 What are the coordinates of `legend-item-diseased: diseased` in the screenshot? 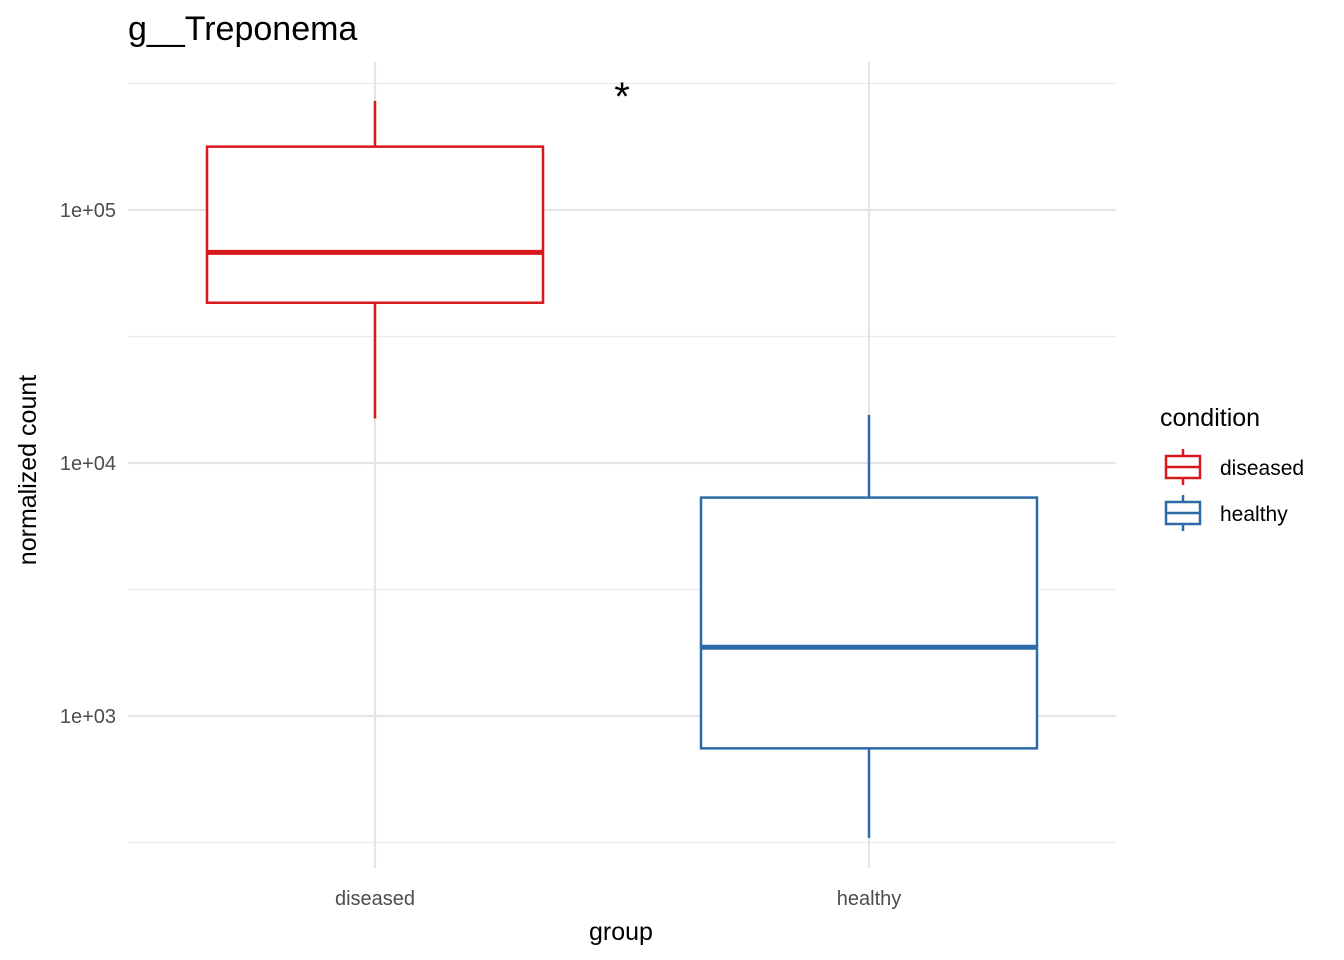 It's located at (1234, 467).